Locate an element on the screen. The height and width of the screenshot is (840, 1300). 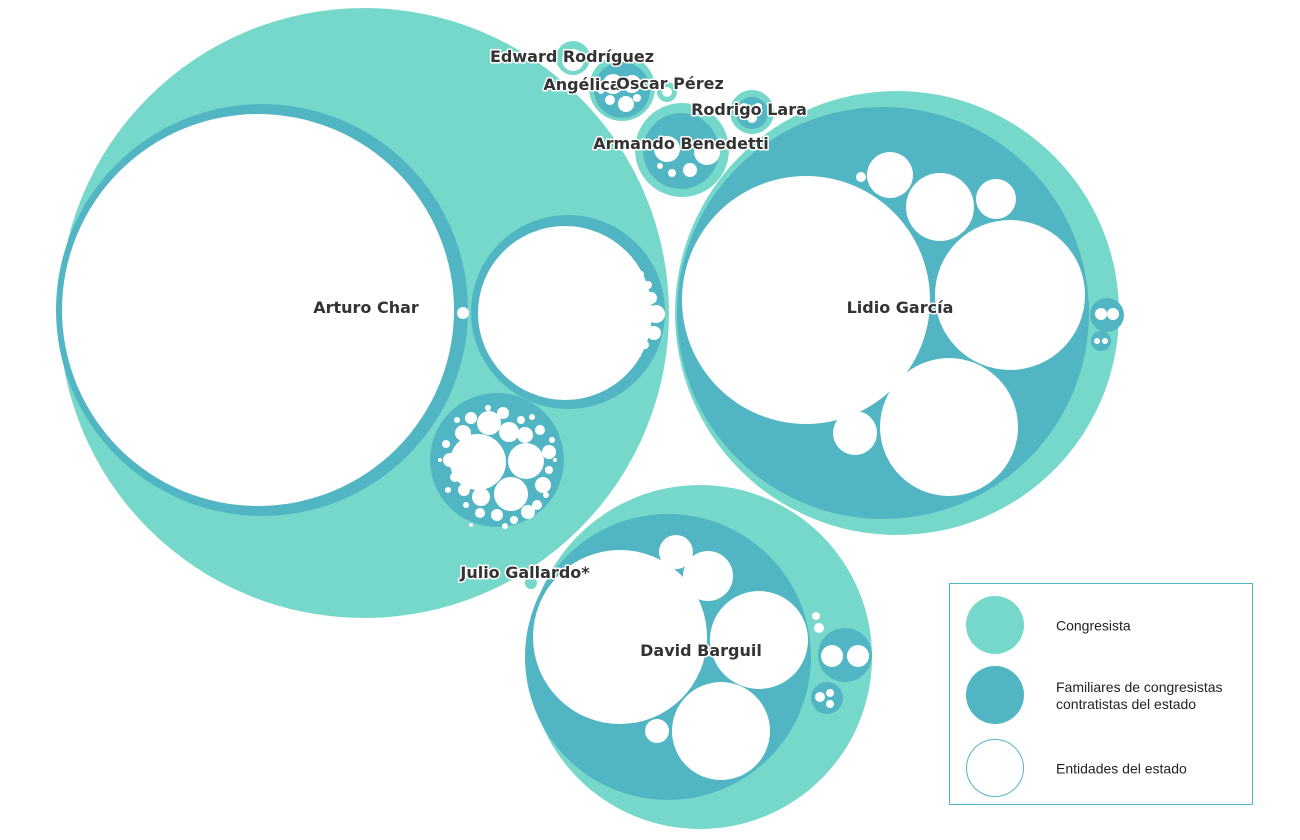
legend-item-entidad: Entidades del estado is located at coordinates (1106, 769).